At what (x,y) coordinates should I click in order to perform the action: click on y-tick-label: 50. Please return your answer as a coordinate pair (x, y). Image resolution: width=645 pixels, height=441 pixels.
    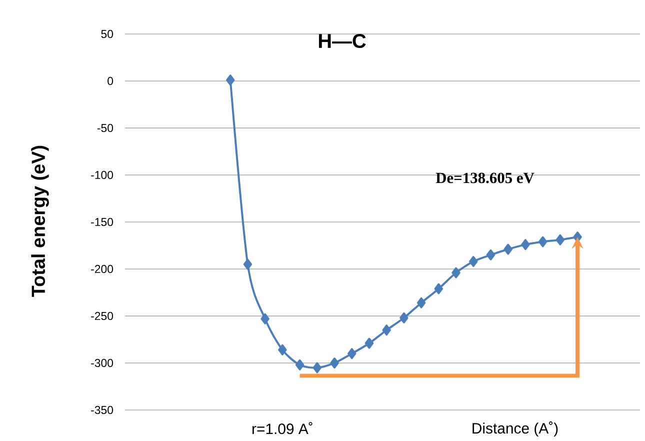
    Looking at the image, I should click on (107, 34).